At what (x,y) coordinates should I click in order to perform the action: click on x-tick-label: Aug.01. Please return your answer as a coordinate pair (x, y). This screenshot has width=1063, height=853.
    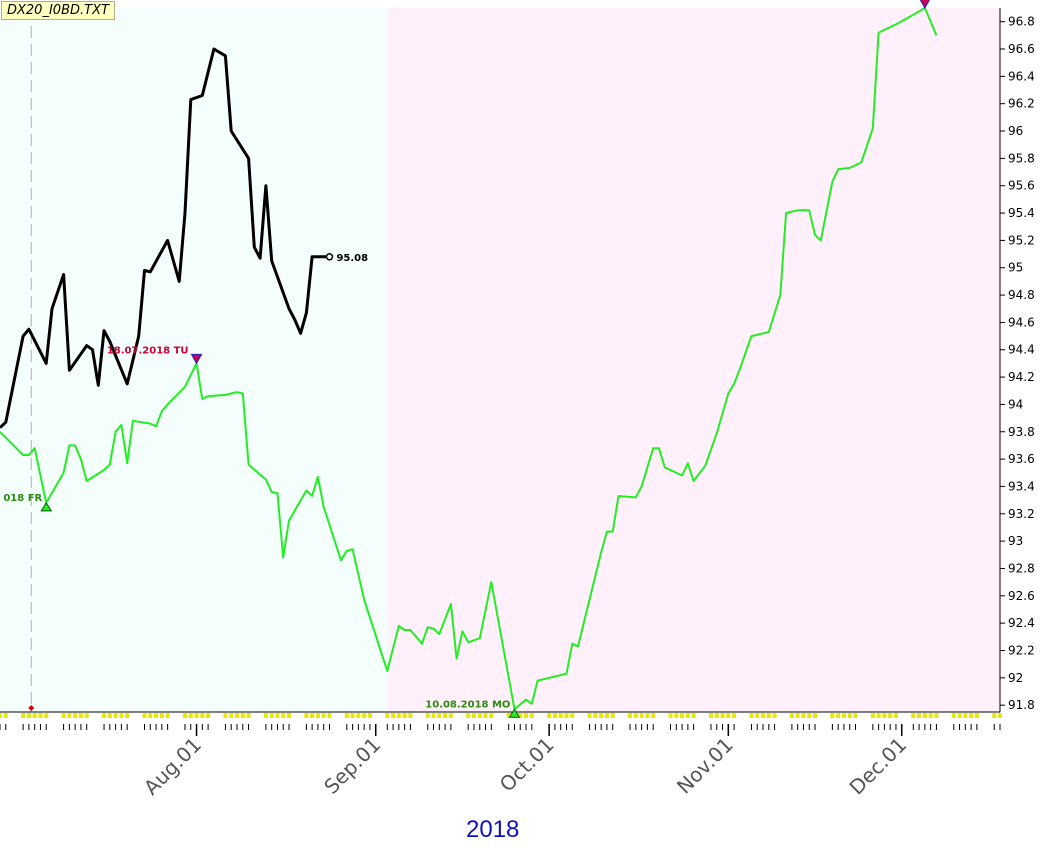
    Looking at the image, I should click on (172, 766).